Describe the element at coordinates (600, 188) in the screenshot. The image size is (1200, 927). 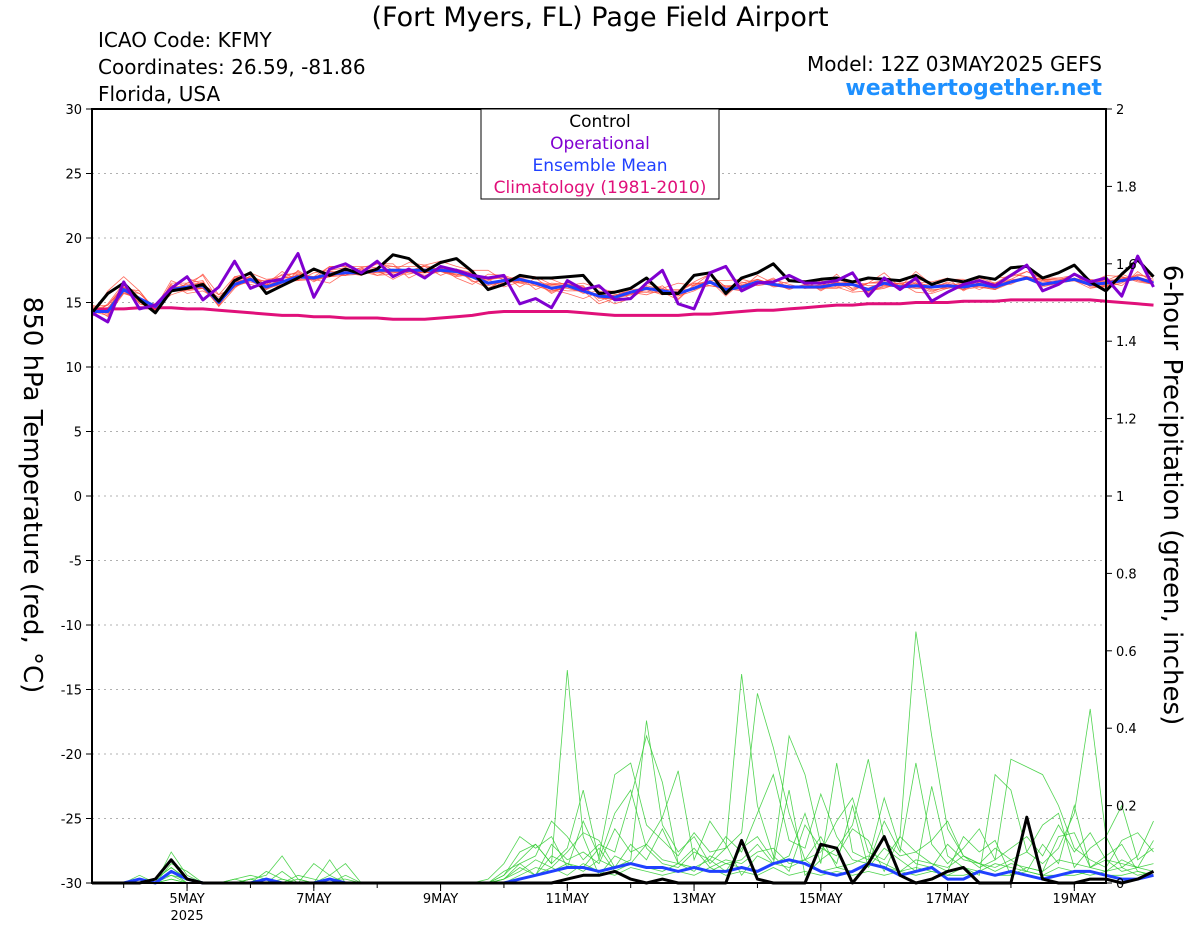
I see `legend-entry: Climatology (1981-2010)` at that location.